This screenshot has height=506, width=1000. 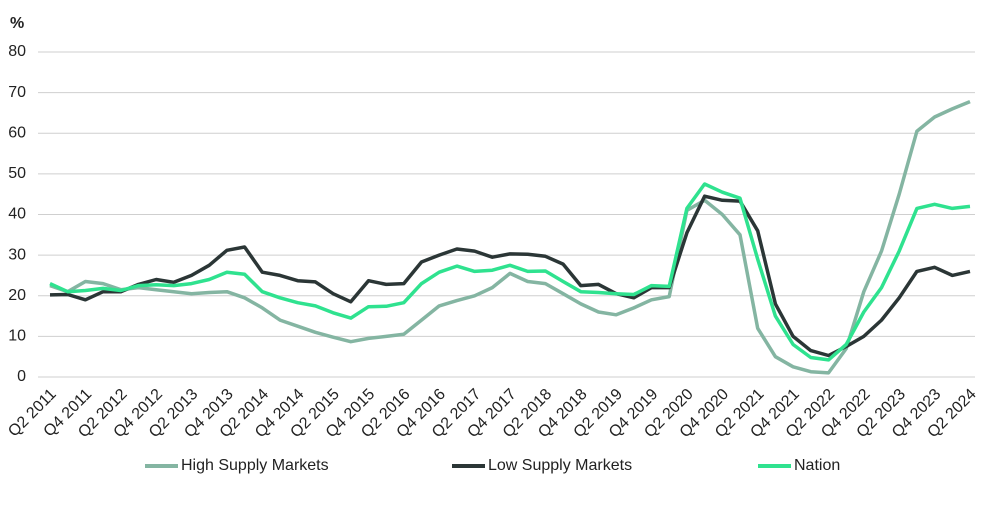 What do you see at coordinates (255, 465) in the screenshot?
I see `legend-label: High Supply Markets` at bounding box center [255, 465].